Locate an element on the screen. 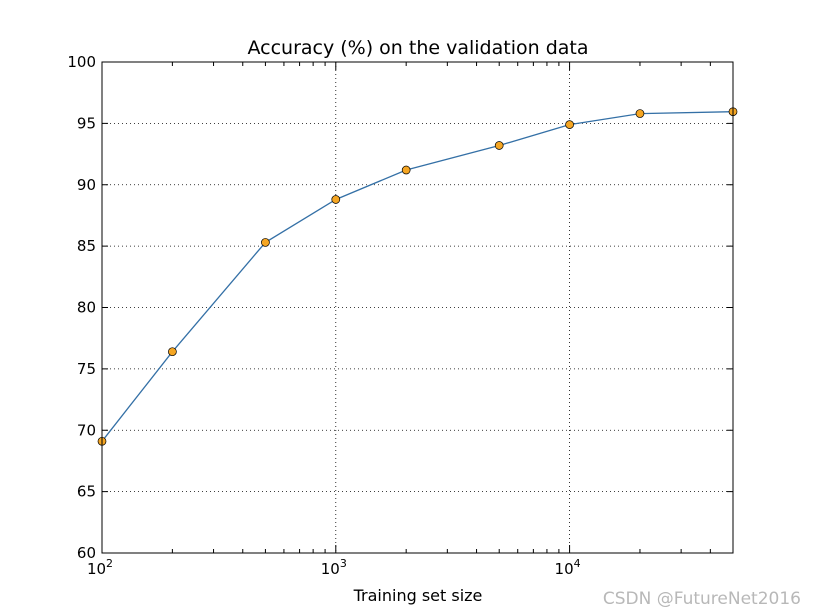 Image resolution: width=815 pixels, height=615 pixels. x-tick-label: 10³ is located at coordinates (334, 567).